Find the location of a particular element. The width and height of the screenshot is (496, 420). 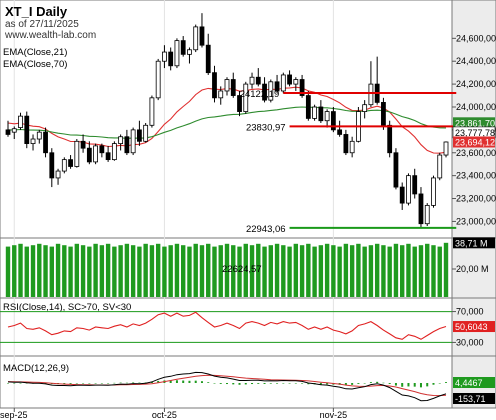

macd-last-label: -153,71 is located at coordinates (470, 399).